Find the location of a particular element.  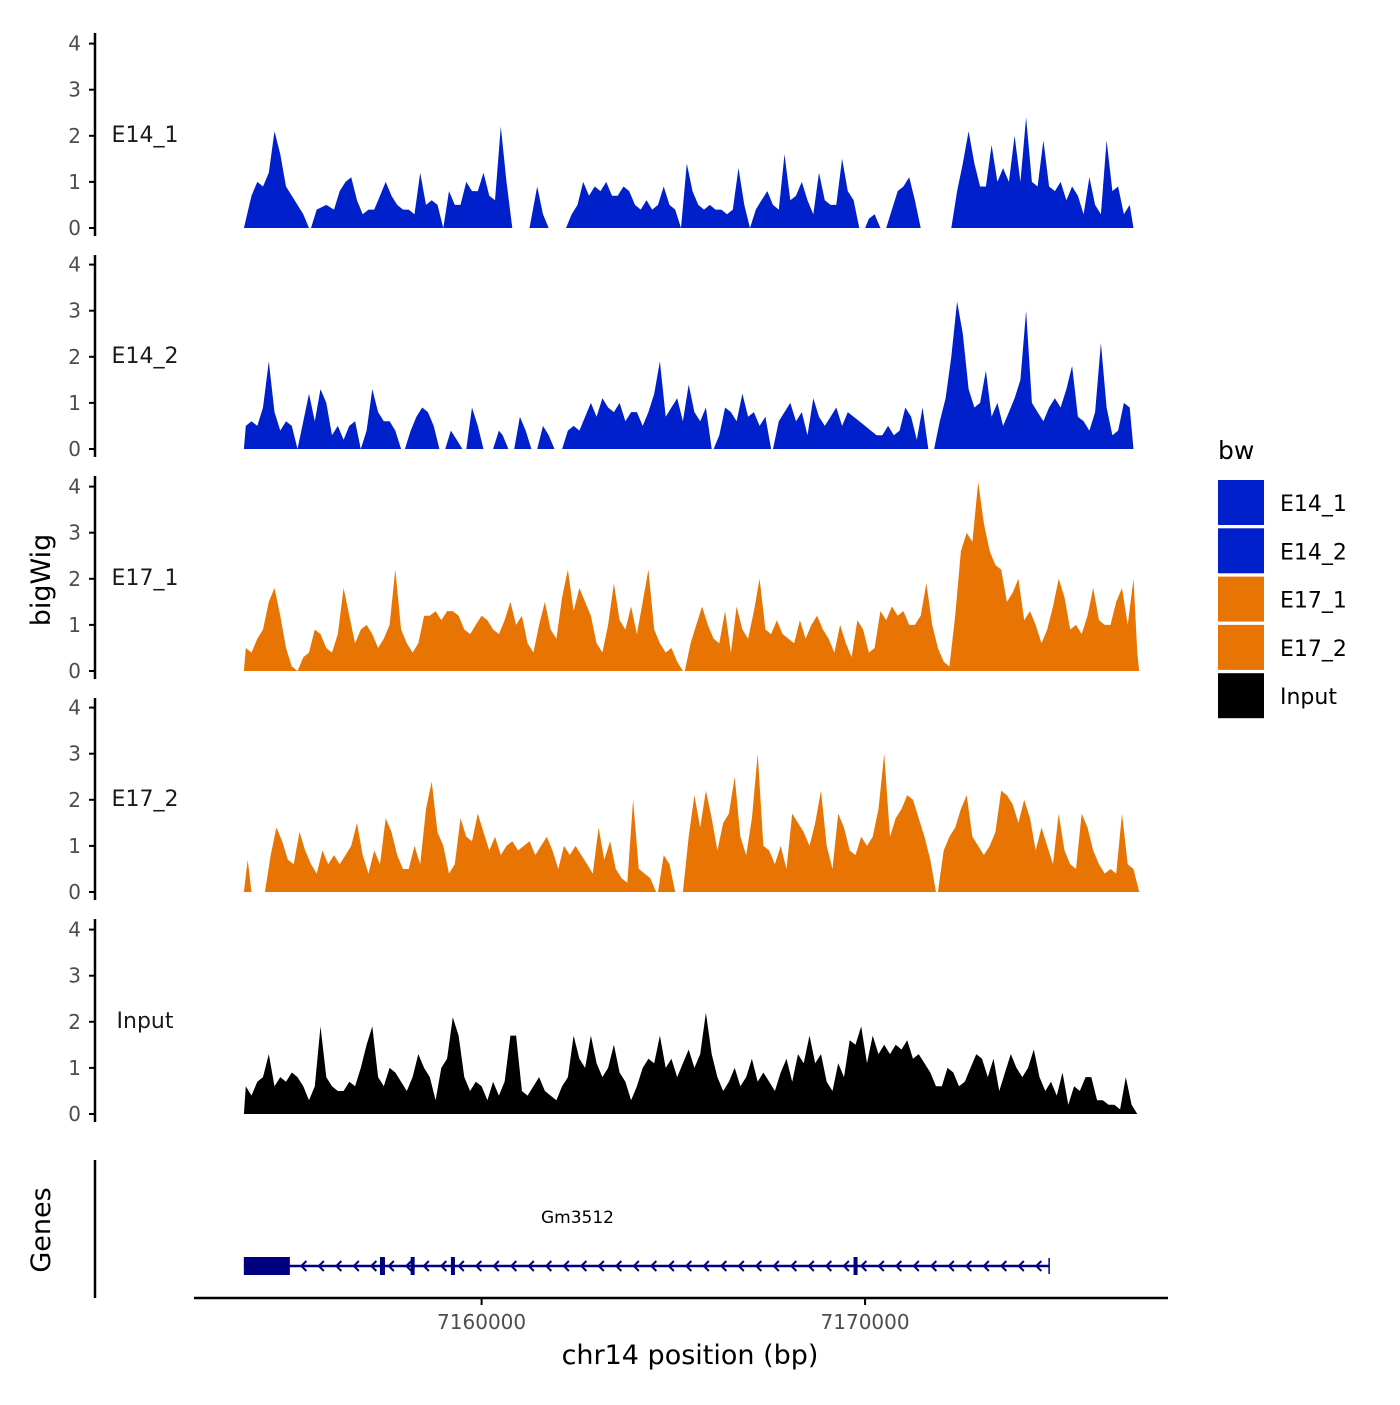

legend-key-Input is located at coordinates (1241, 696).